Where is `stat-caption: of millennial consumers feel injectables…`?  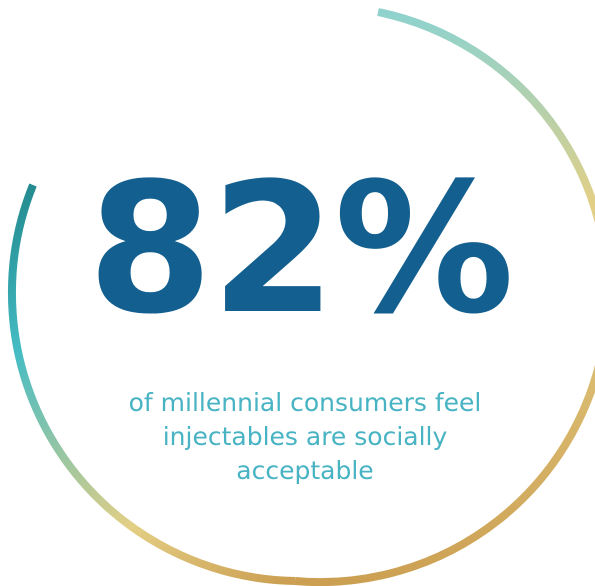
stat-caption: of millennial consumers feel injectables… is located at coordinates (305, 436).